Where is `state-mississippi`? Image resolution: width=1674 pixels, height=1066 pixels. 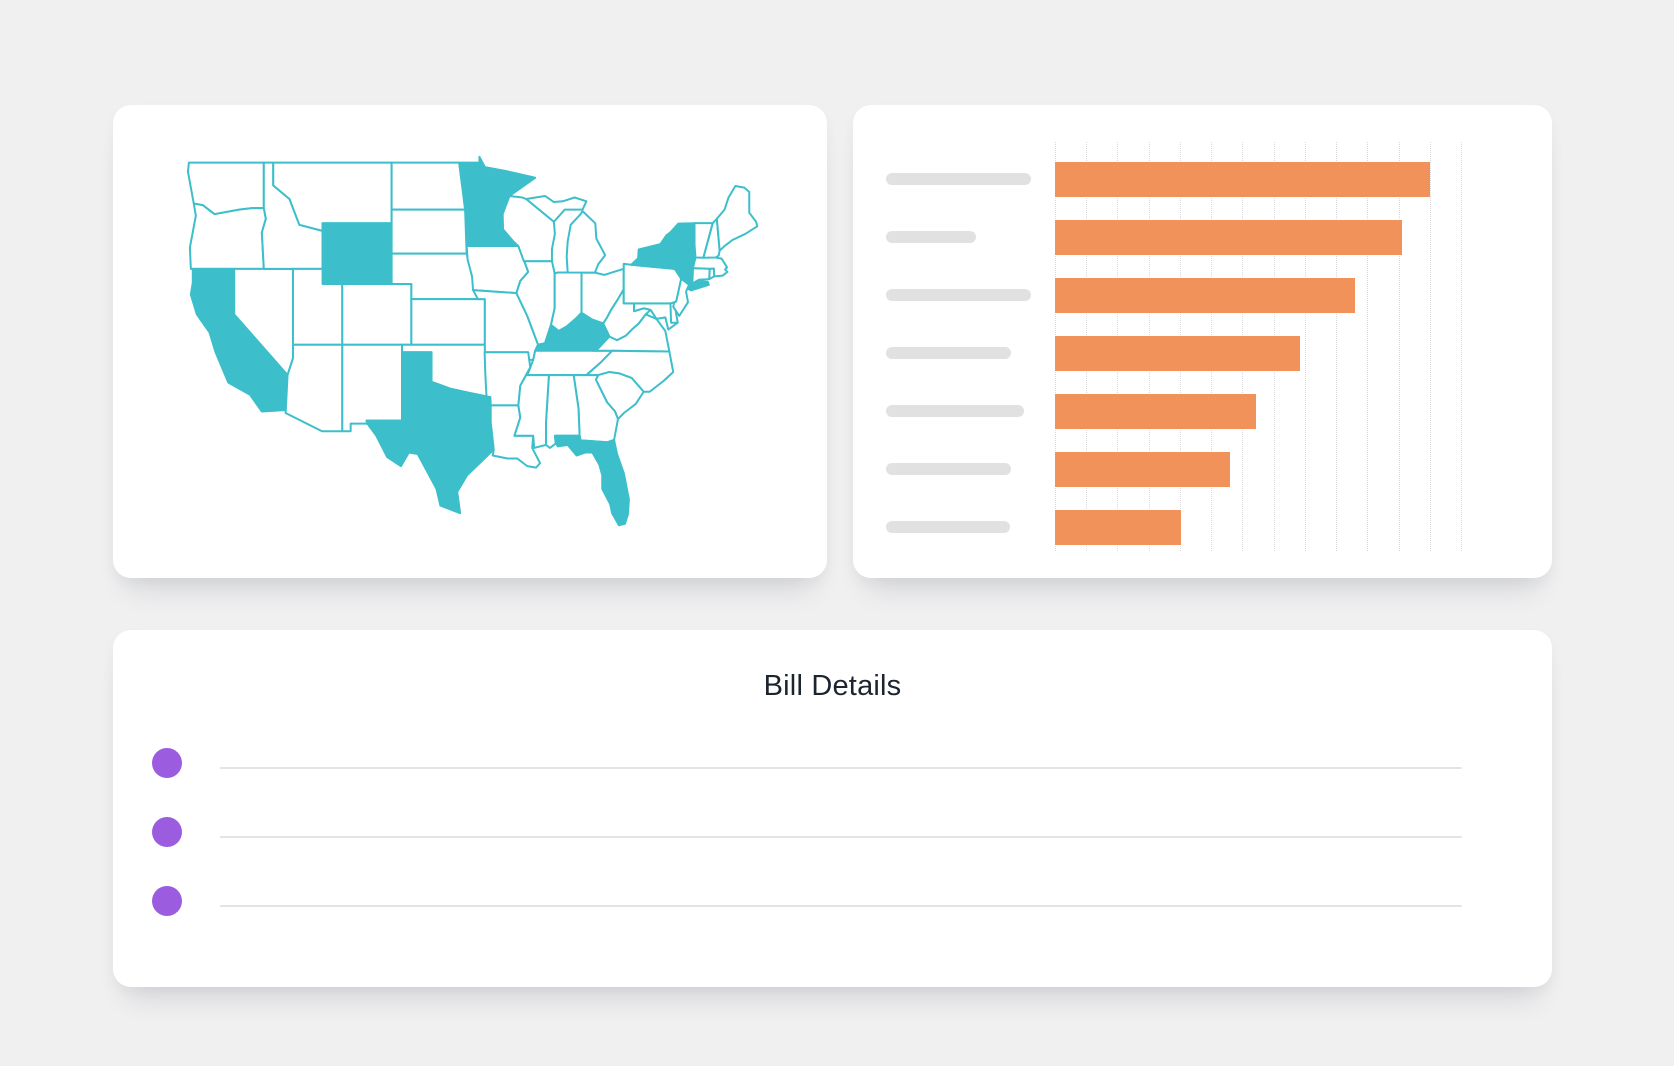
state-mississippi is located at coordinates (531, 407).